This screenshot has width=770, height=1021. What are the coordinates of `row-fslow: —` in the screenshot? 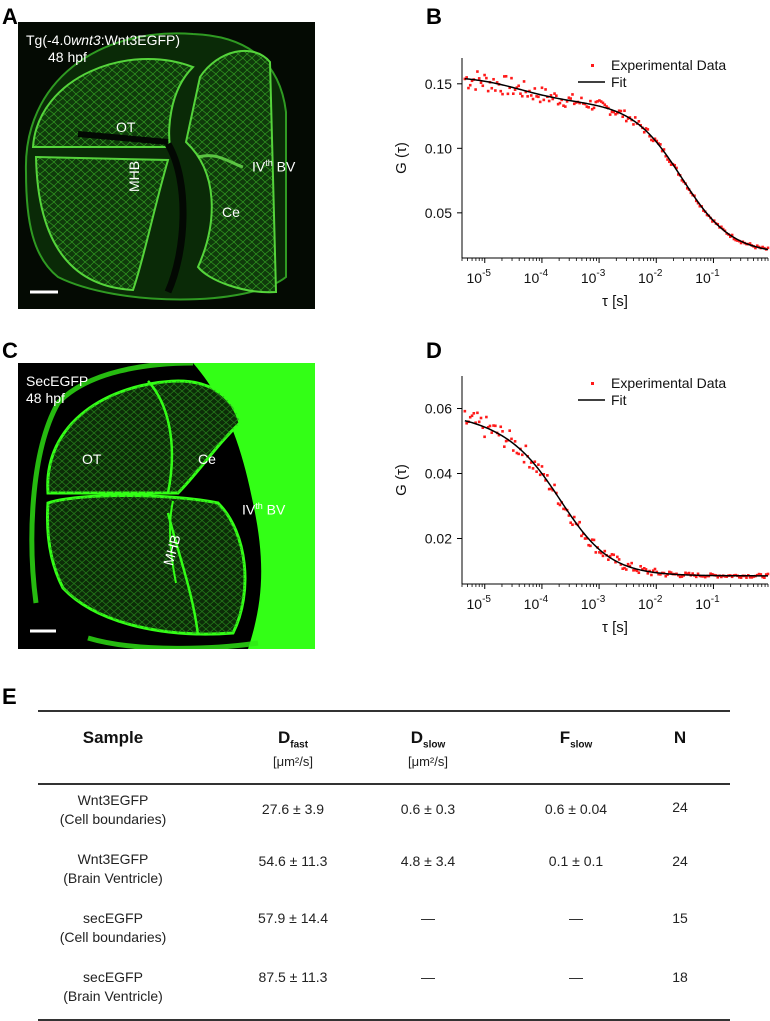 It's located at (576, 918).